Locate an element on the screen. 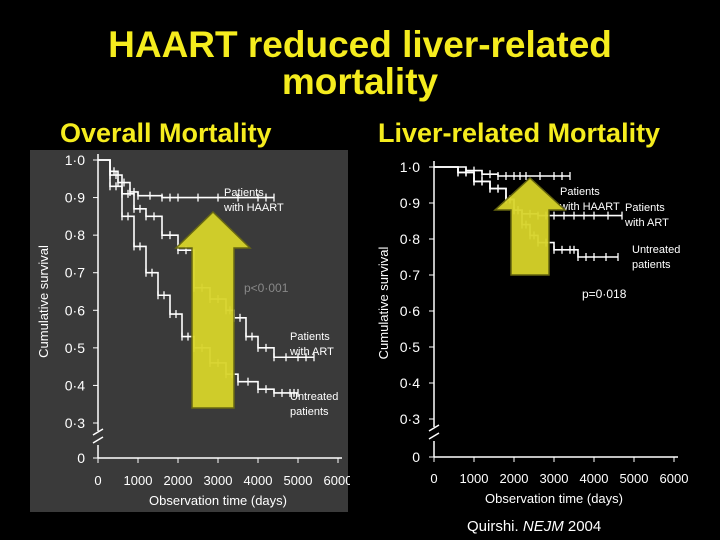 This screenshot has width=720, height=540. overall-x-tick-label: 3000 is located at coordinates (218, 480).